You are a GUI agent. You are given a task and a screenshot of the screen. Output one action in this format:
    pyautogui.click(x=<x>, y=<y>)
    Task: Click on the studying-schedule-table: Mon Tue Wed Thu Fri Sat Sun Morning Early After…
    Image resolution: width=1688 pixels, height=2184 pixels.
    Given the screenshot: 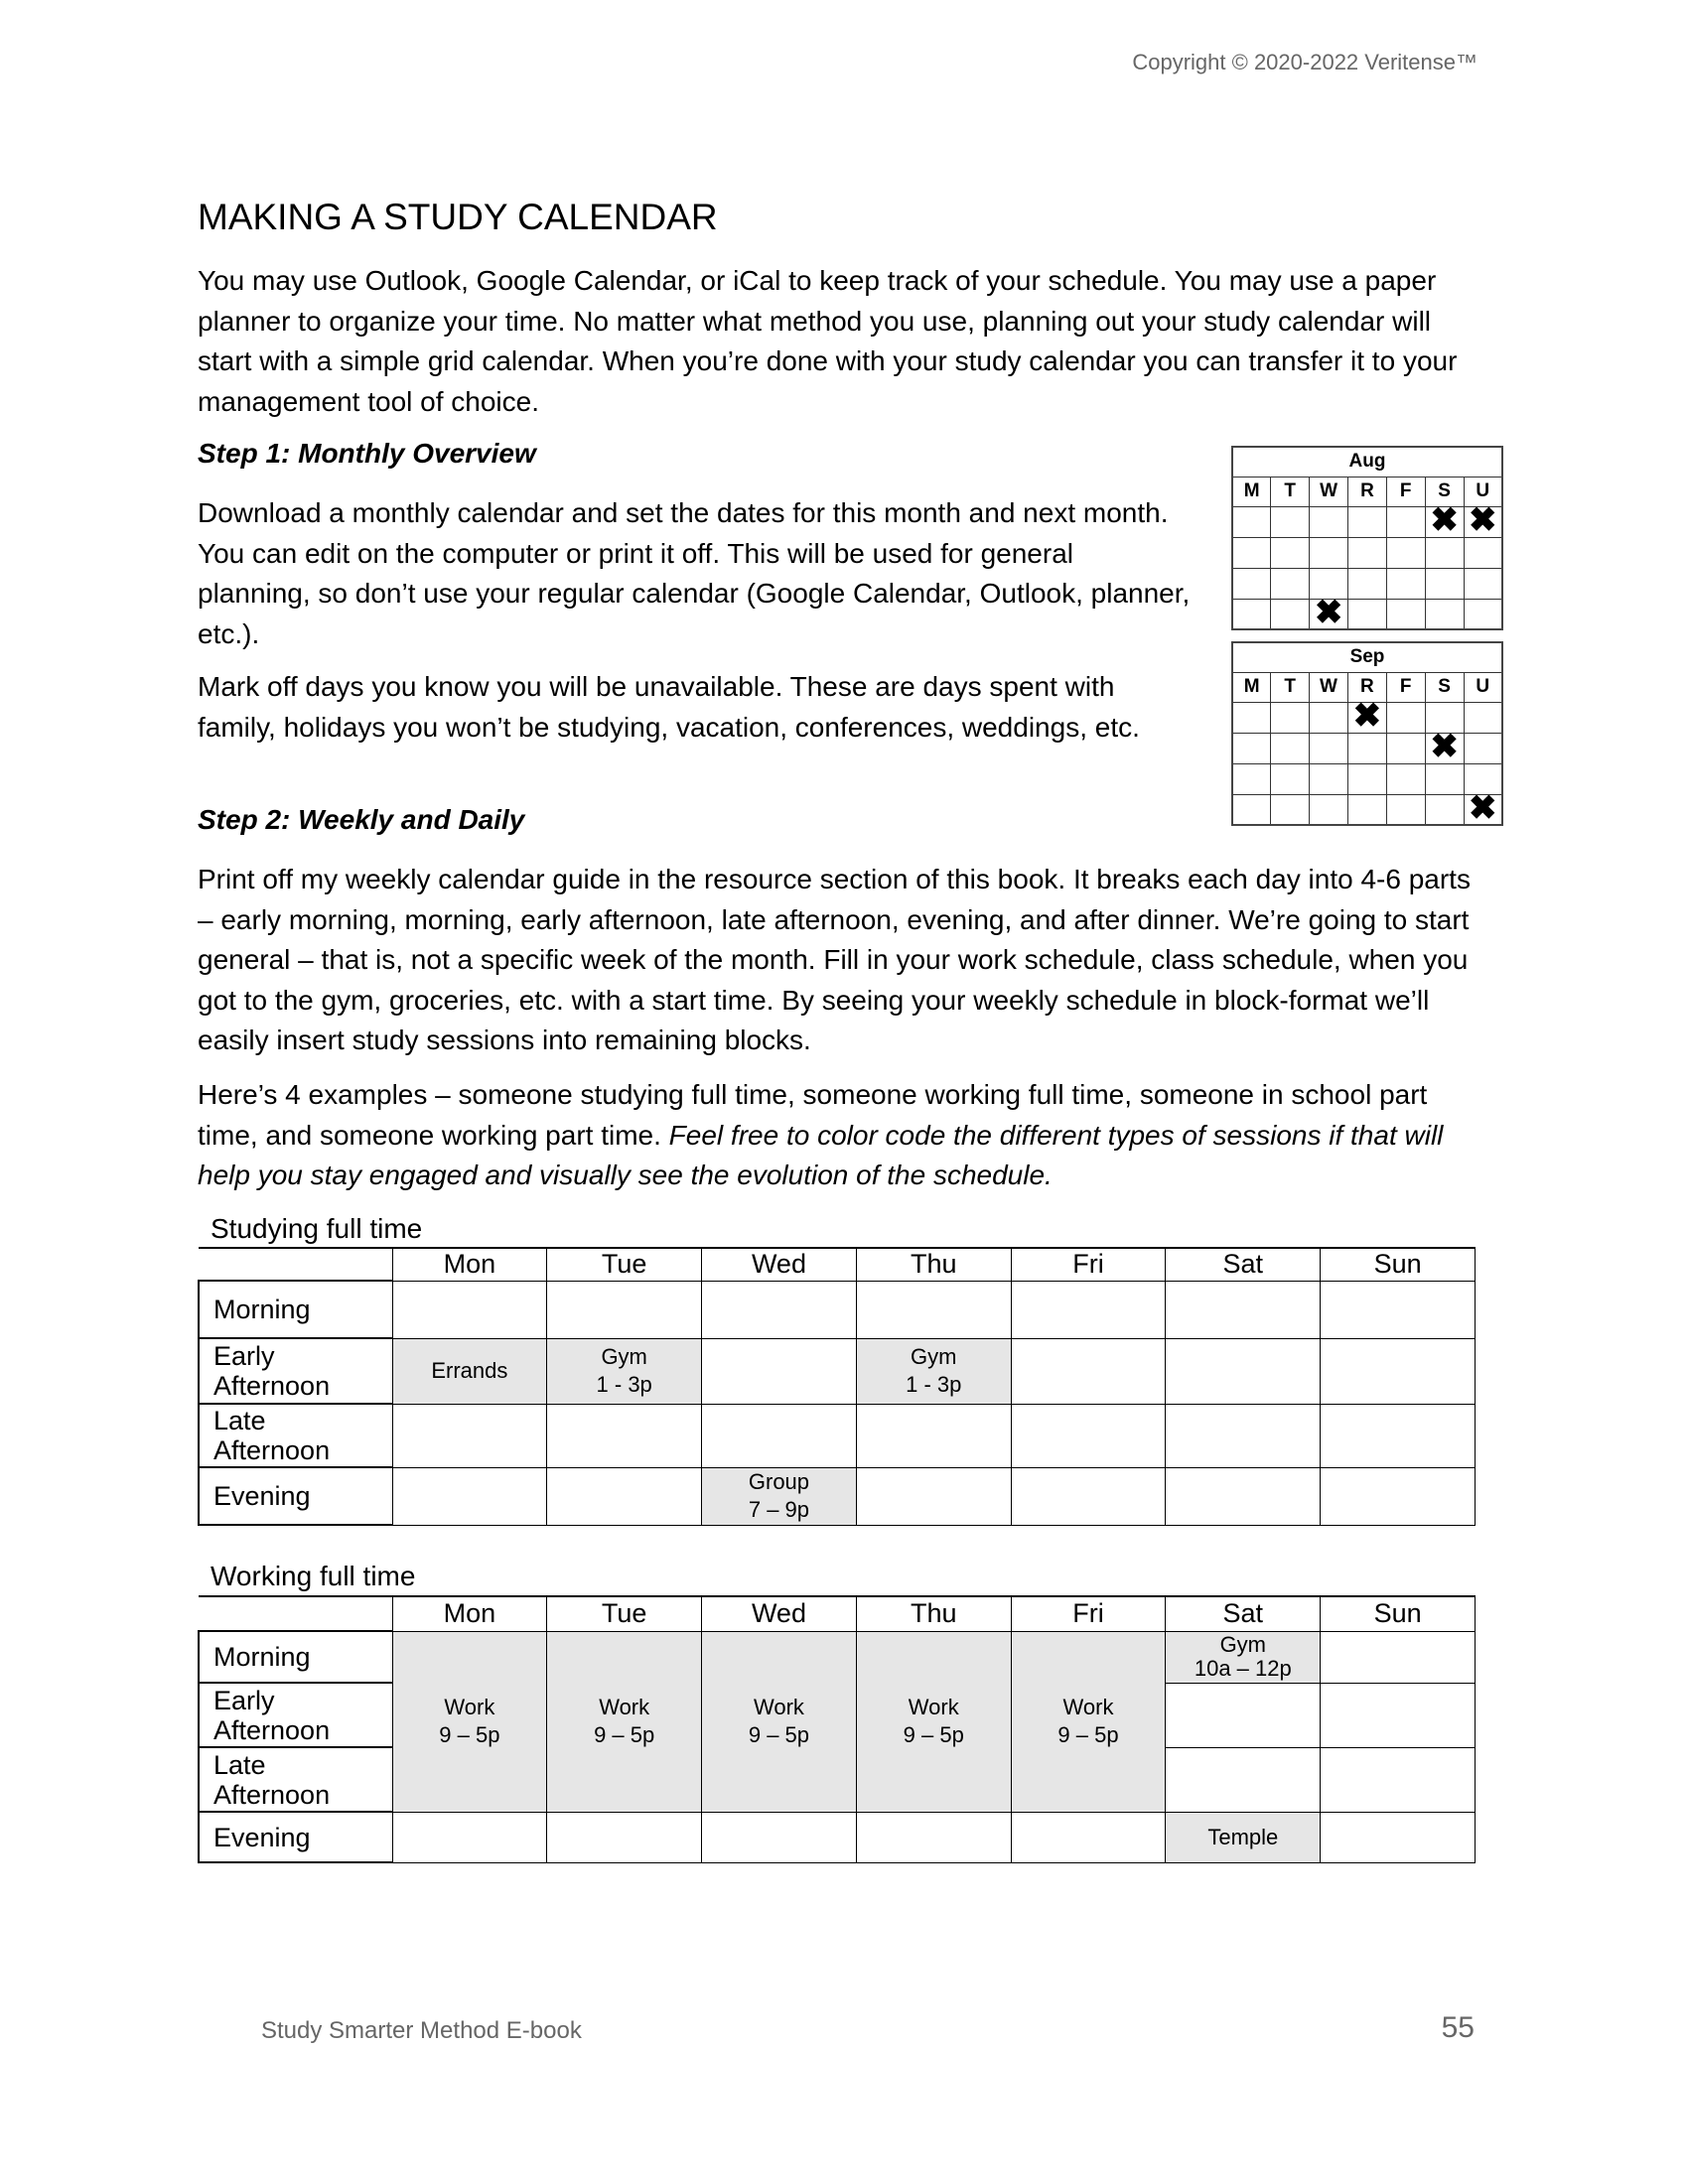 What is the action you would take?
    pyautogui.click(x=837, y=1386)
    